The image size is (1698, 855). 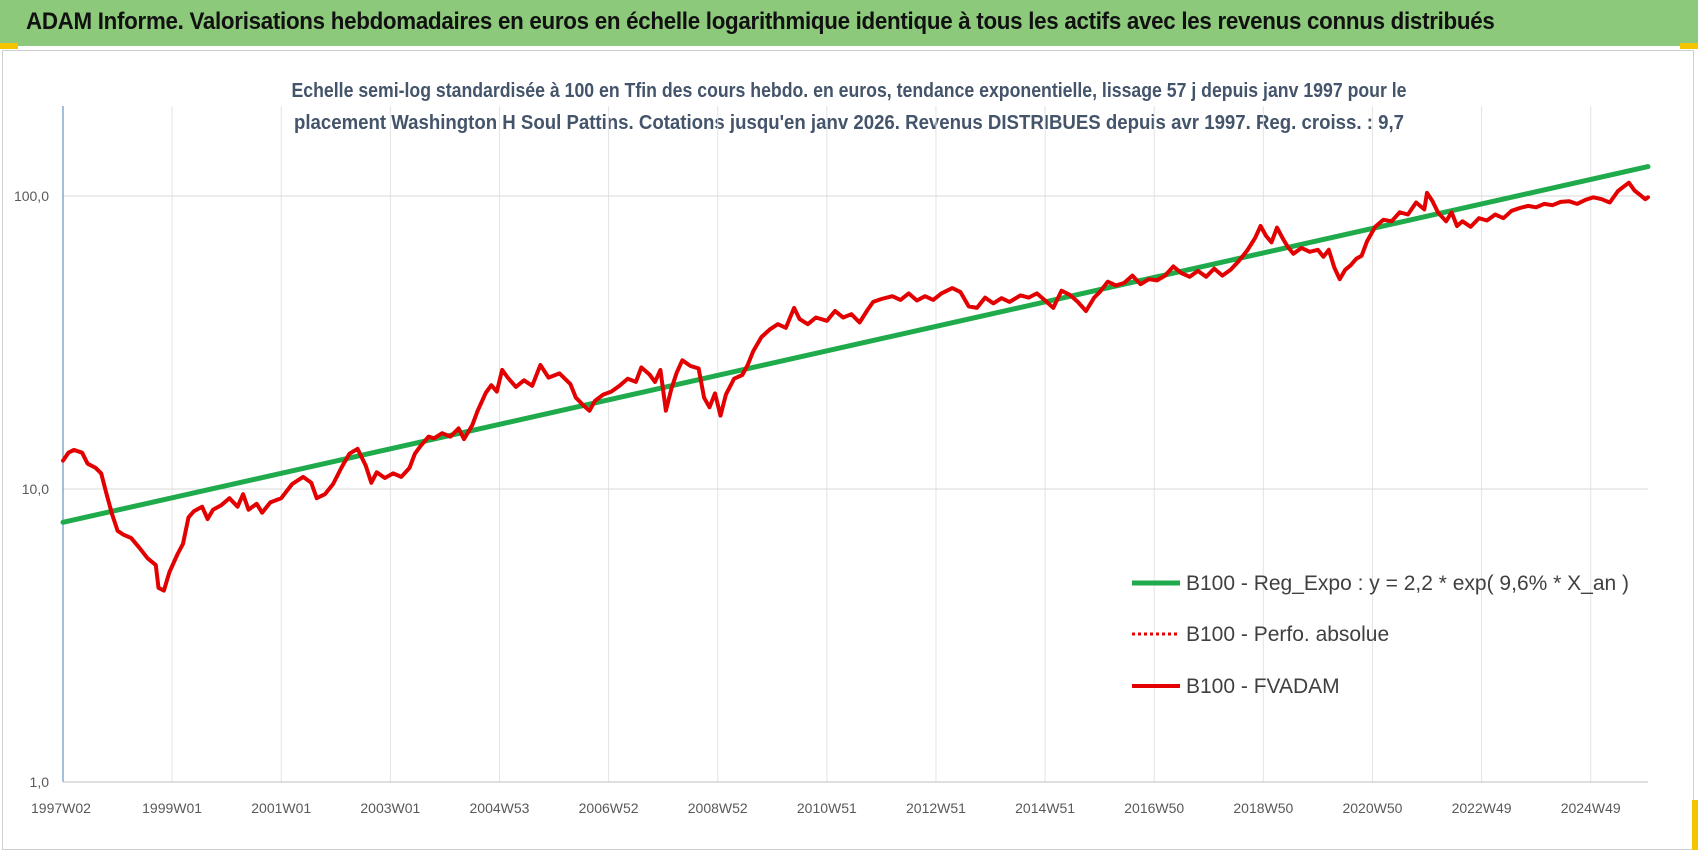 What do you see at coordinates (31, 196) in the screenshot?
I see `y-tick-label: 100,0` at bounding box center [31, 196].